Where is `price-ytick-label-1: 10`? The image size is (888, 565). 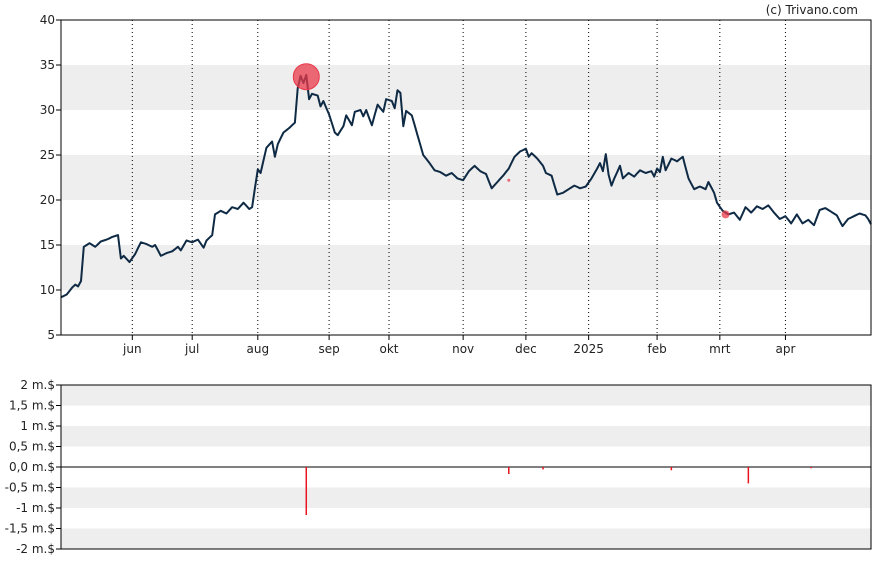
price-ytick-label-1: 10 is located at coordinates (47, 290).